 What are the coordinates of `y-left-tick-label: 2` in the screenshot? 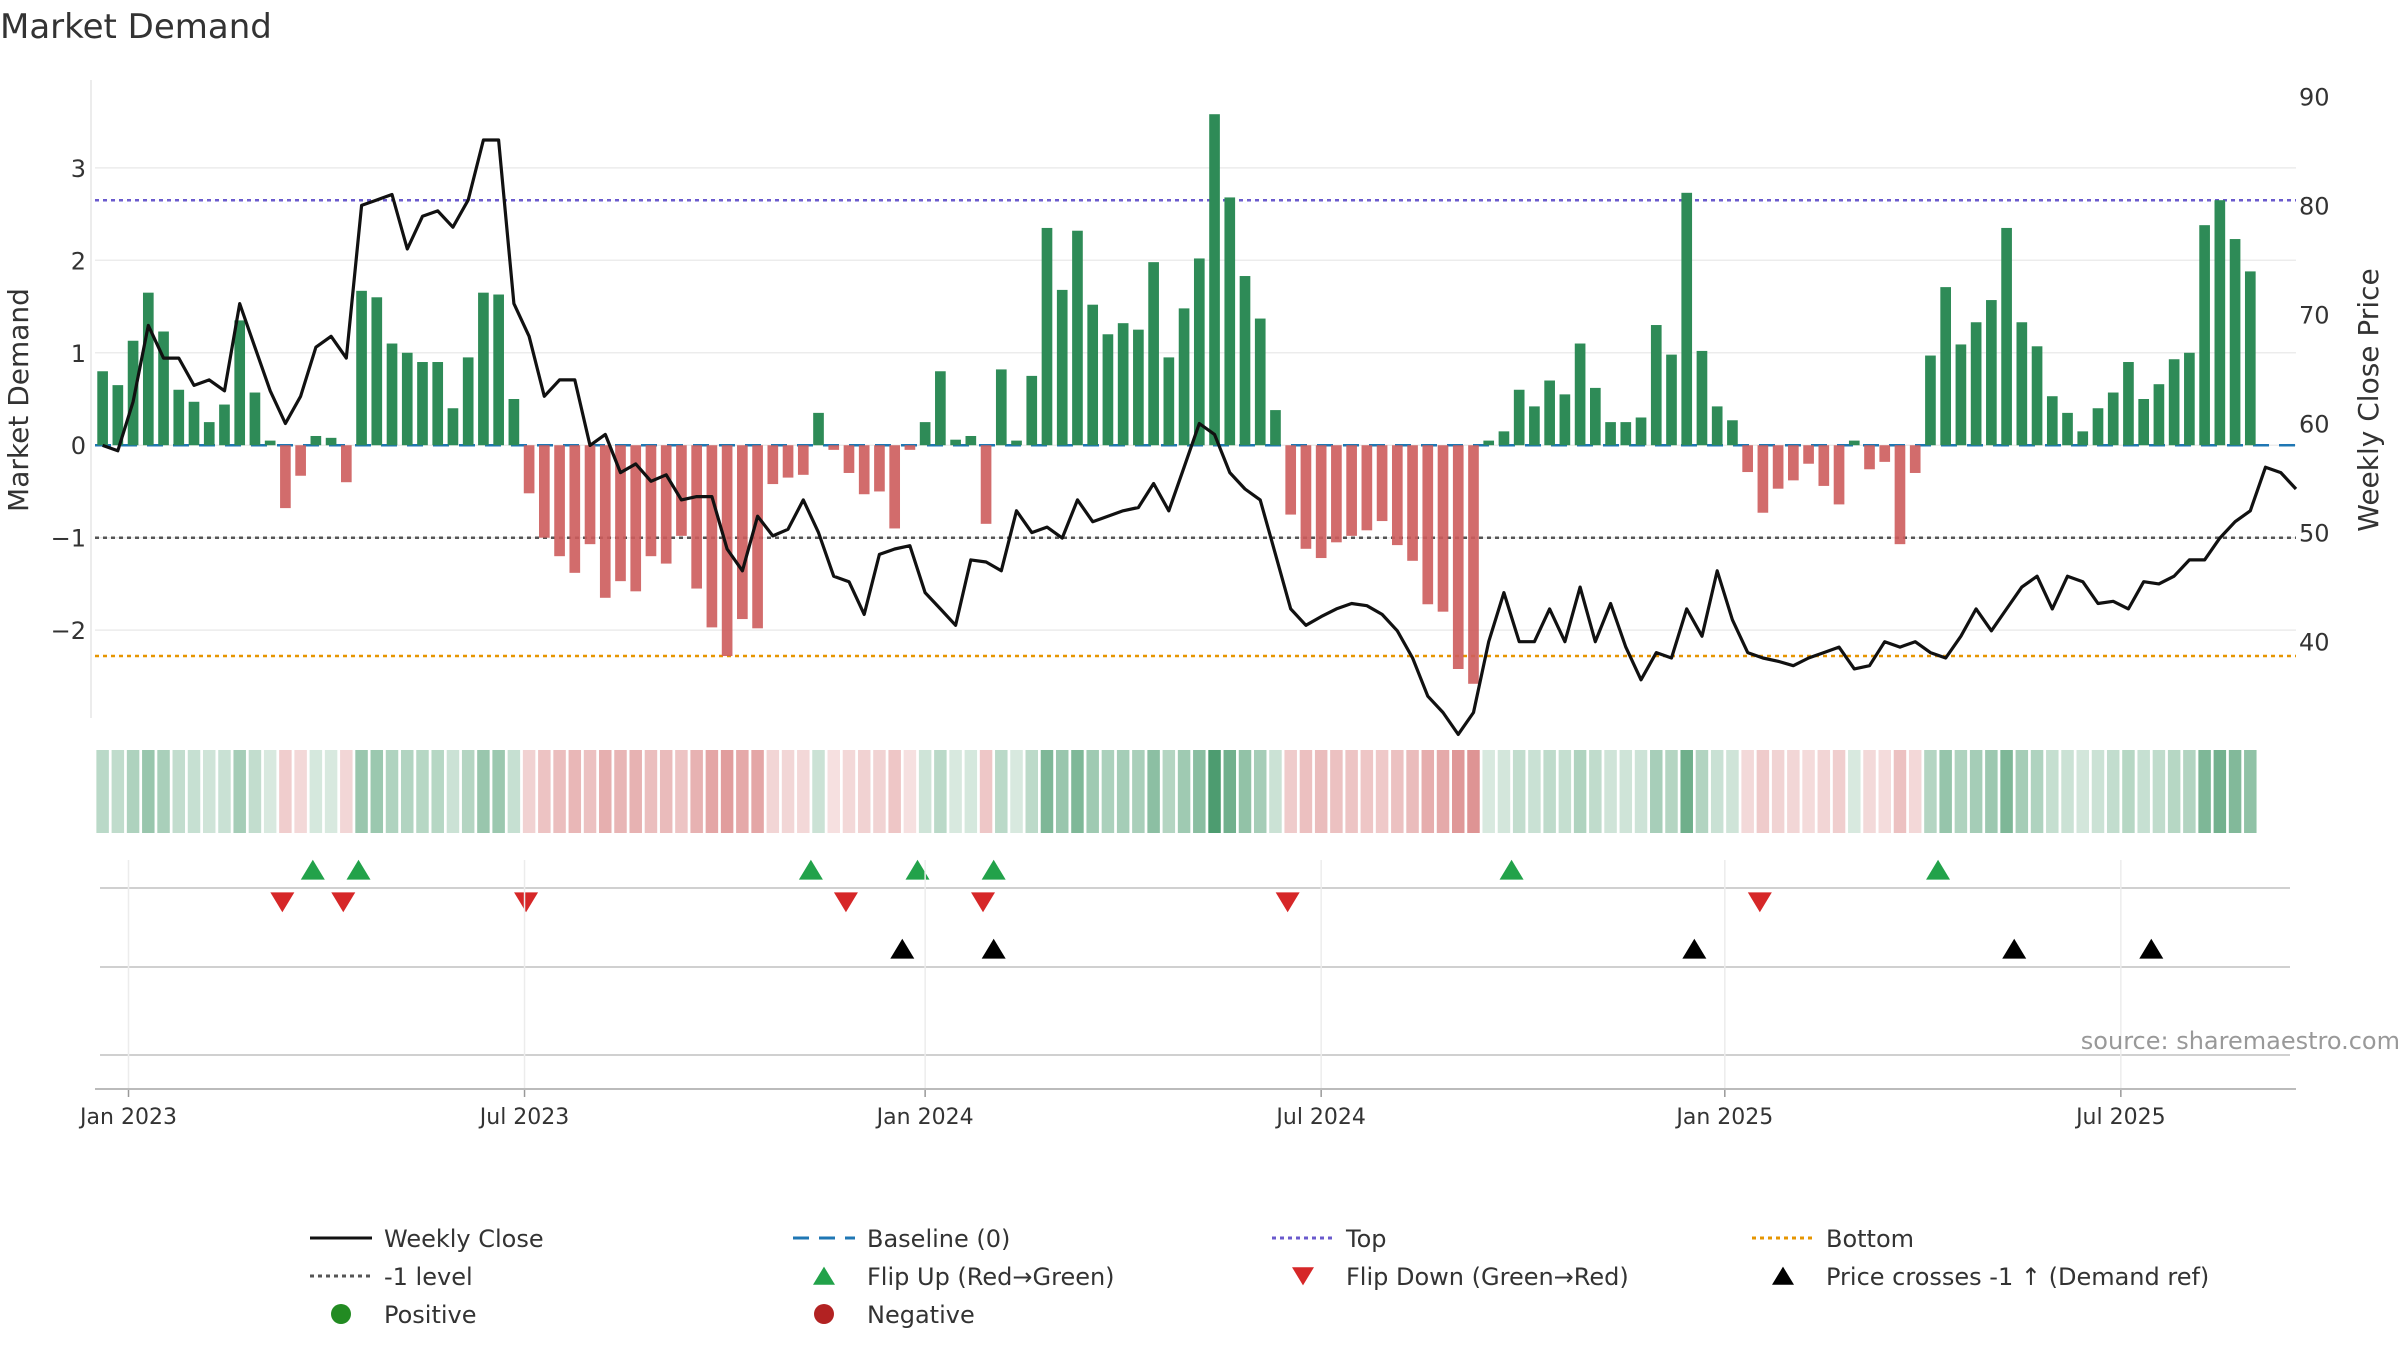 It's located at (78, 261).